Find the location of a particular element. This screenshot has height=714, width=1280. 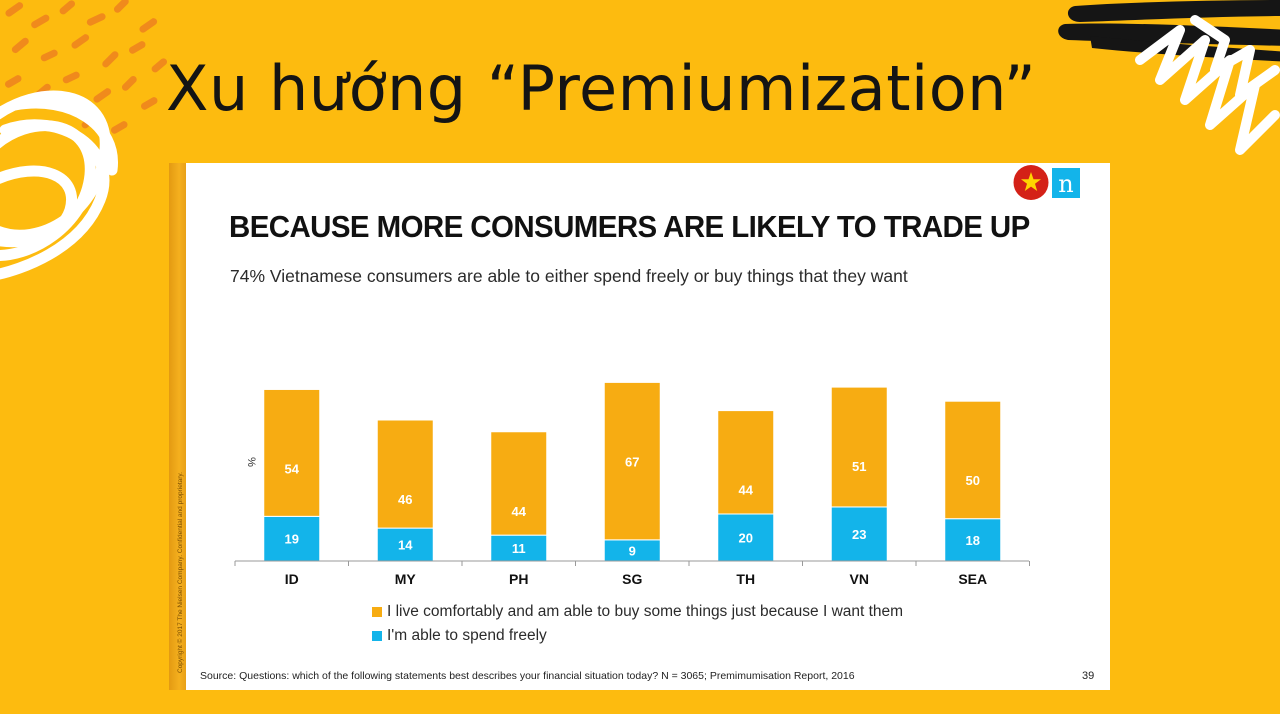

x-tick-label-th: TH is located at coordinates (745, 579).